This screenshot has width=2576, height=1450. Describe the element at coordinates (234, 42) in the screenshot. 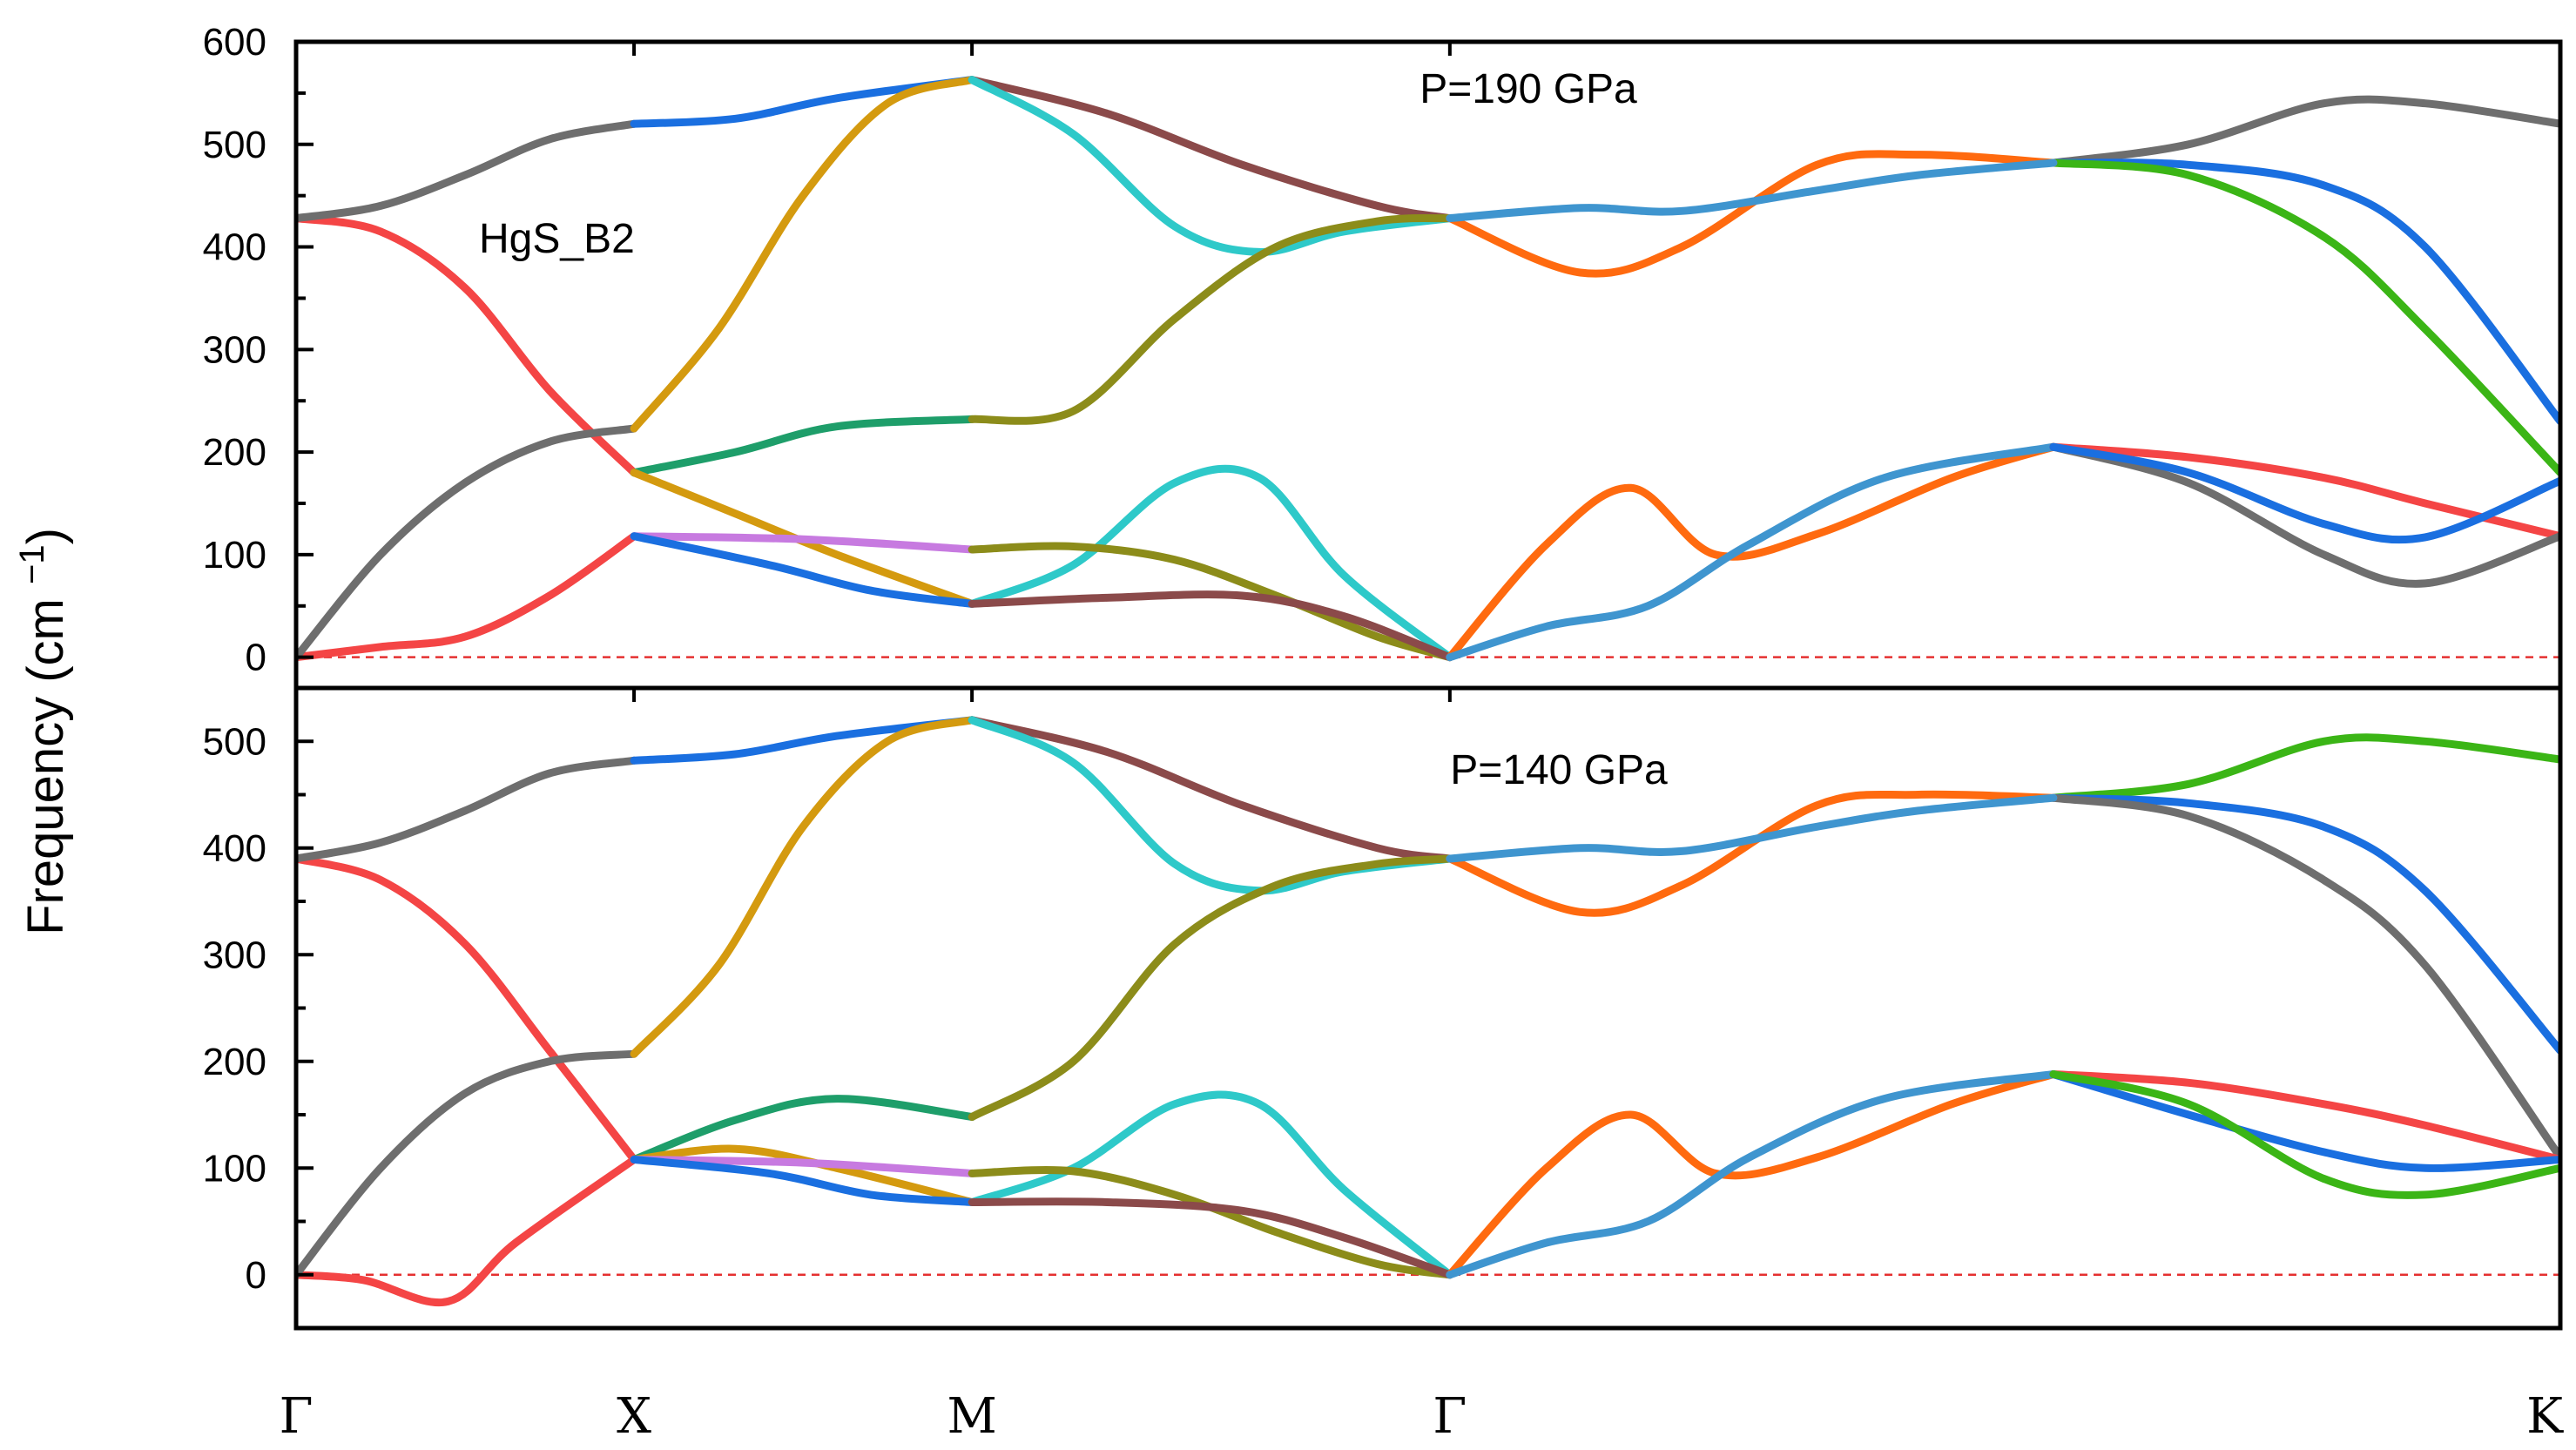

I see `y-tick-label: 600` at that location.